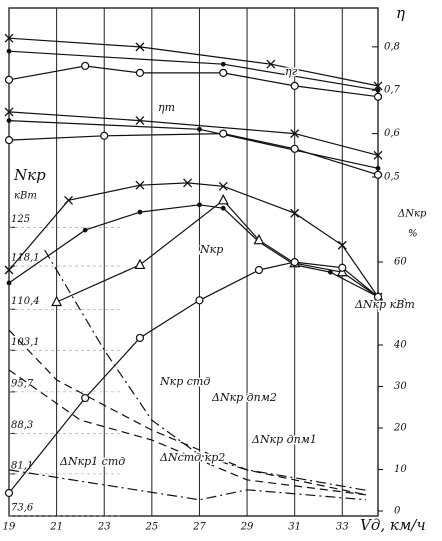 This screenshot has width=442, height=541. Describe the element at coordinates (244, 397) in the screenshot. I see `annotation: ΔNкр дпм2` at that location.